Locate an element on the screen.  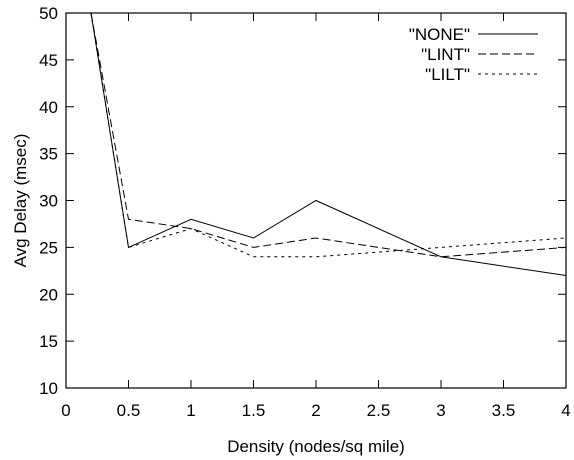
x-tick-label: 0.5 is located at coordinates (129, 410).